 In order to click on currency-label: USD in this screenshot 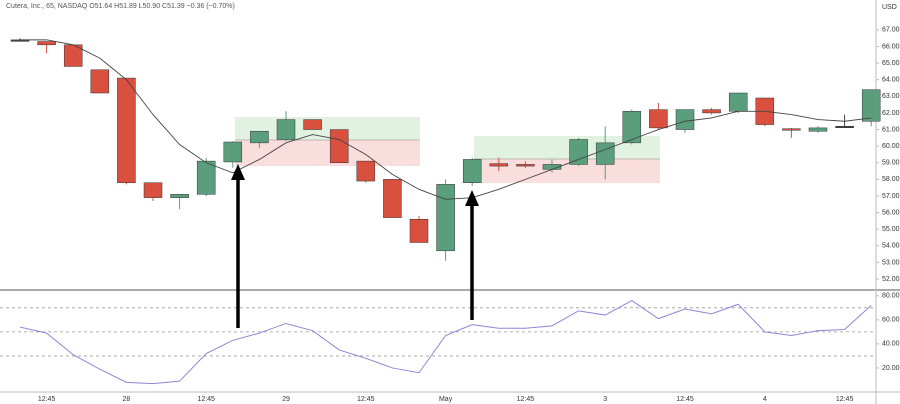, I will do `click(889, 7)`.